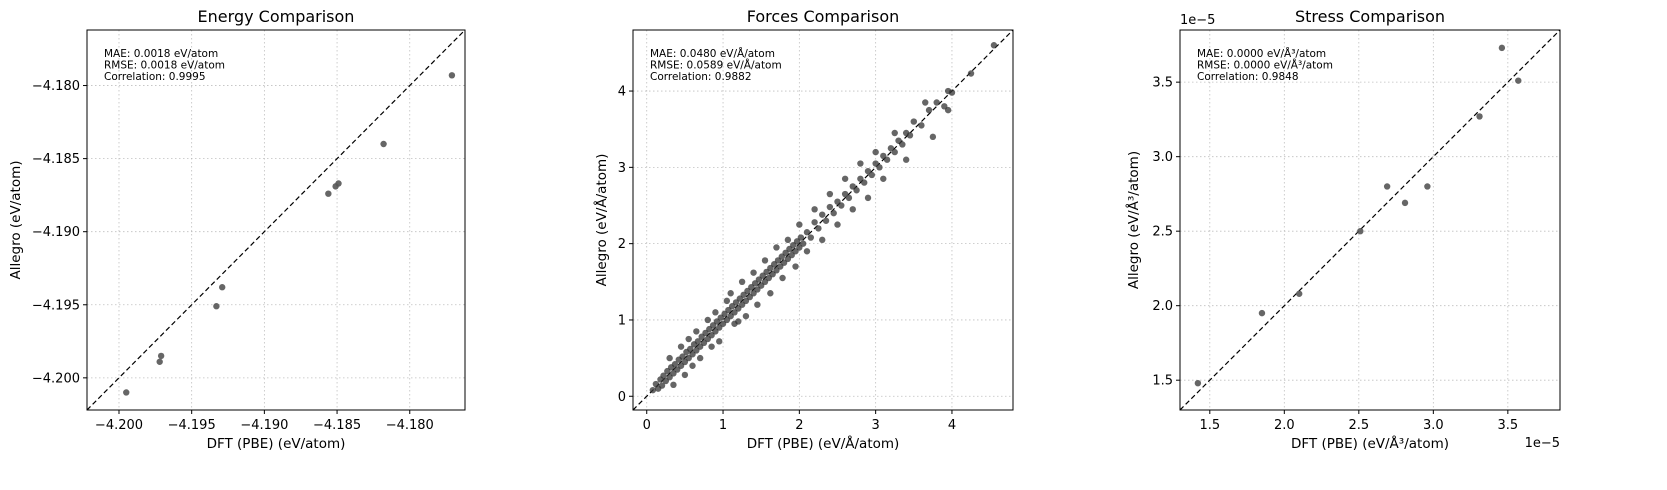 Image resolution: width=1667 pixels, height=490 pixels. What do you see at coordinates (622, 320) in the screenshot?
I see `forces-y-tick-label: 1` at bounding box center [622, 320].